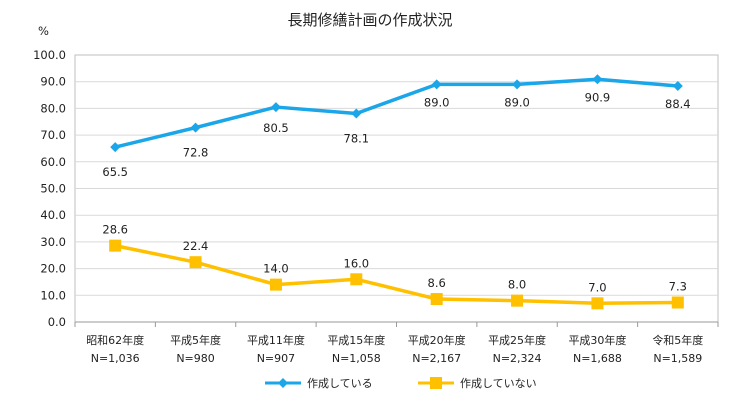 The width and height of the screenshot is (740, 415). What do you see at coordinates (357, 138) in the screenshot?
I see `data-label: 78.1` at bounding box center [357, 138].